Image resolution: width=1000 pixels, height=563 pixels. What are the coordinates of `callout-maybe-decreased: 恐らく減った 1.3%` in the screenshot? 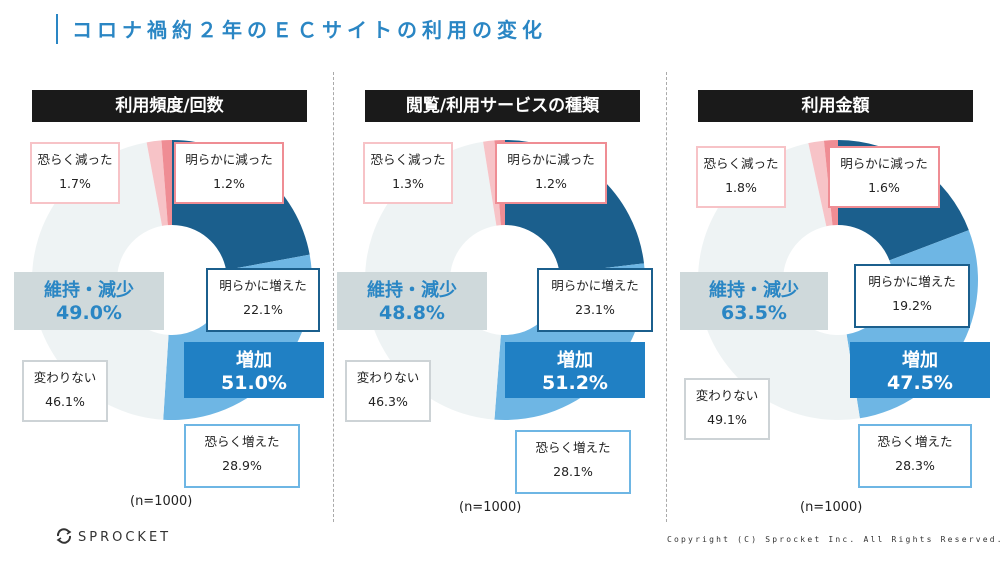 It's located at (408, 173).